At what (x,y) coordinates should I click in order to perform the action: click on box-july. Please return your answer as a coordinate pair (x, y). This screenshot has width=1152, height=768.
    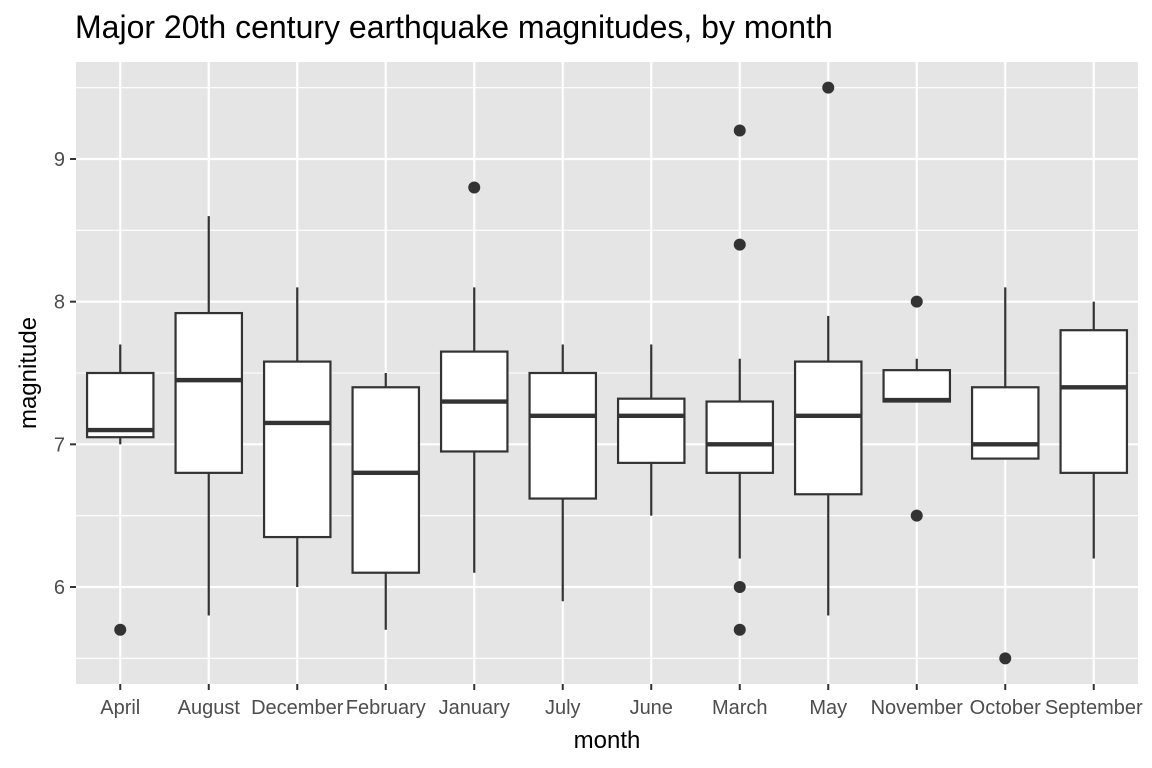
    Looking at the image, I should click on (563, 473).